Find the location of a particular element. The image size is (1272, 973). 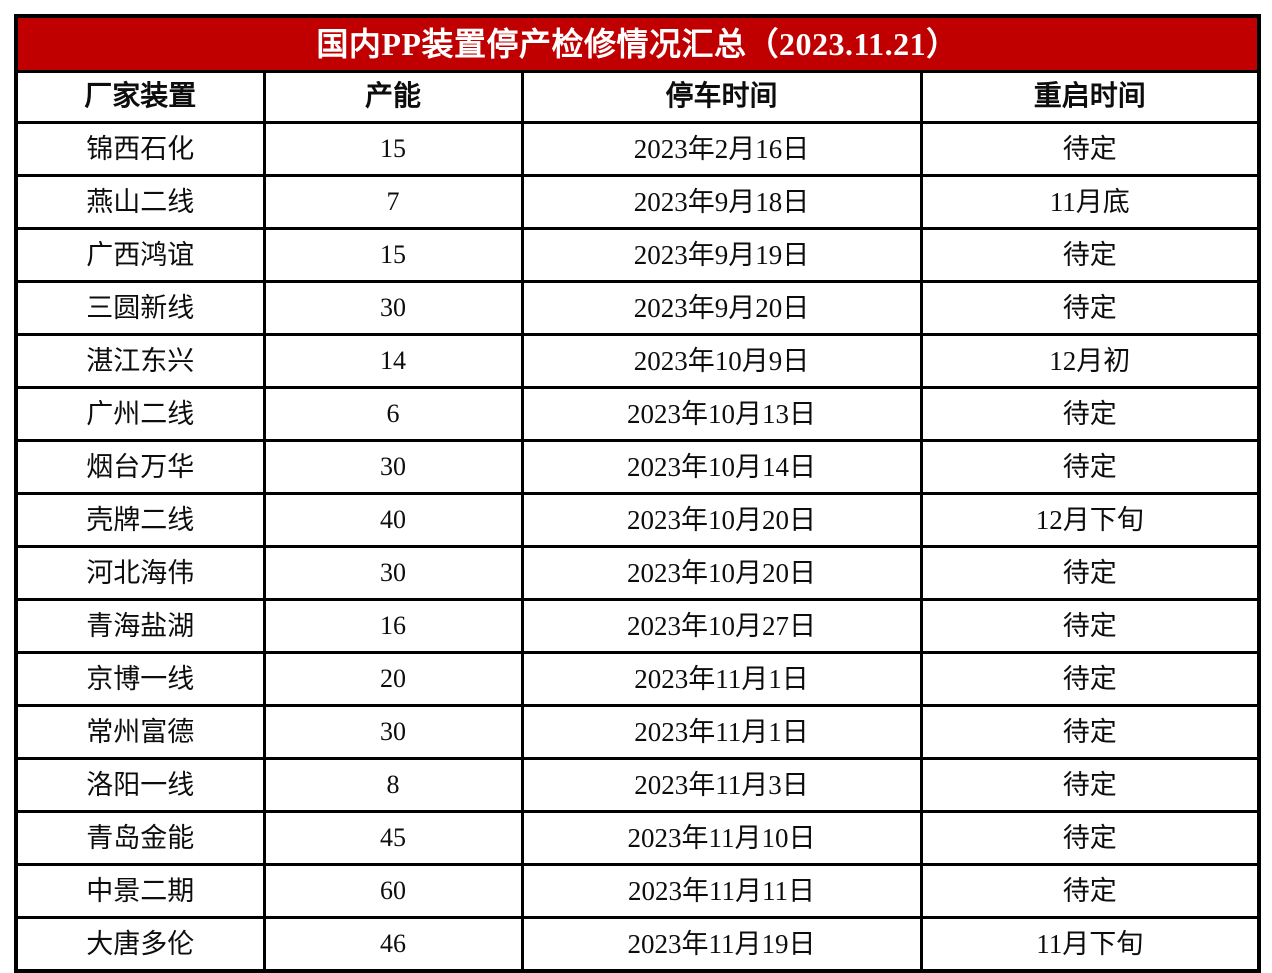

table-header-row: 厂家装置 产能 停车时间 重启时间 is located at coordinates (637, 97).